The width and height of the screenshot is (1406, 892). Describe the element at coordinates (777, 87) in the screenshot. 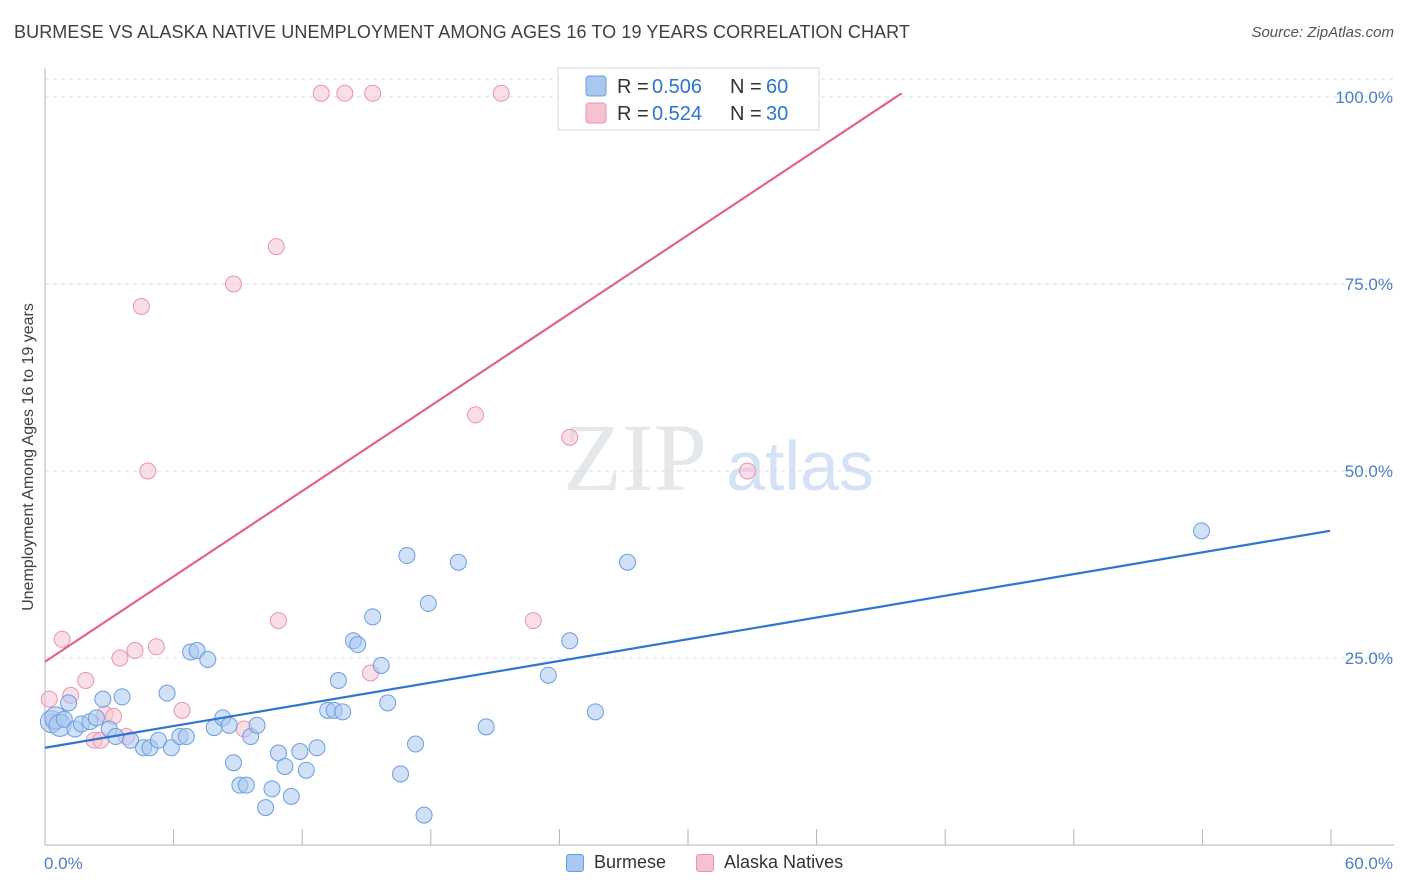

I see `legend-n-value-burmese: 60` at that location.